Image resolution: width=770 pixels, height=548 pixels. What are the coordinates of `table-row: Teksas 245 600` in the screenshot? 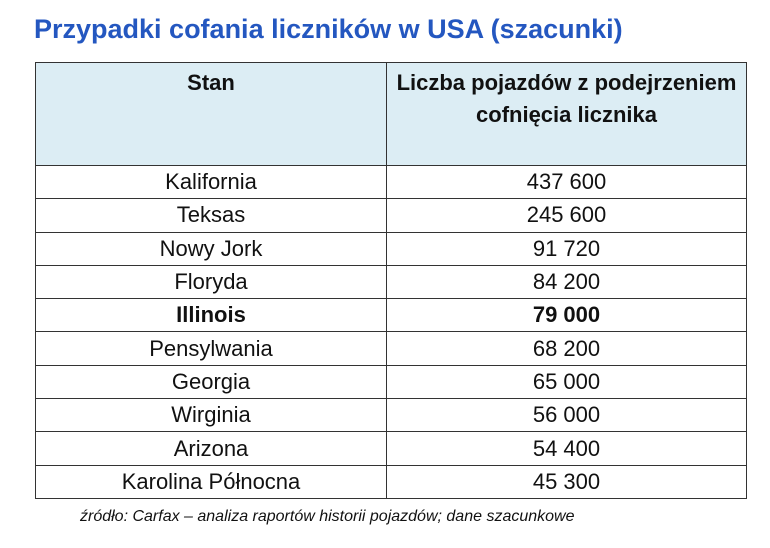 It's located at (391, 215).